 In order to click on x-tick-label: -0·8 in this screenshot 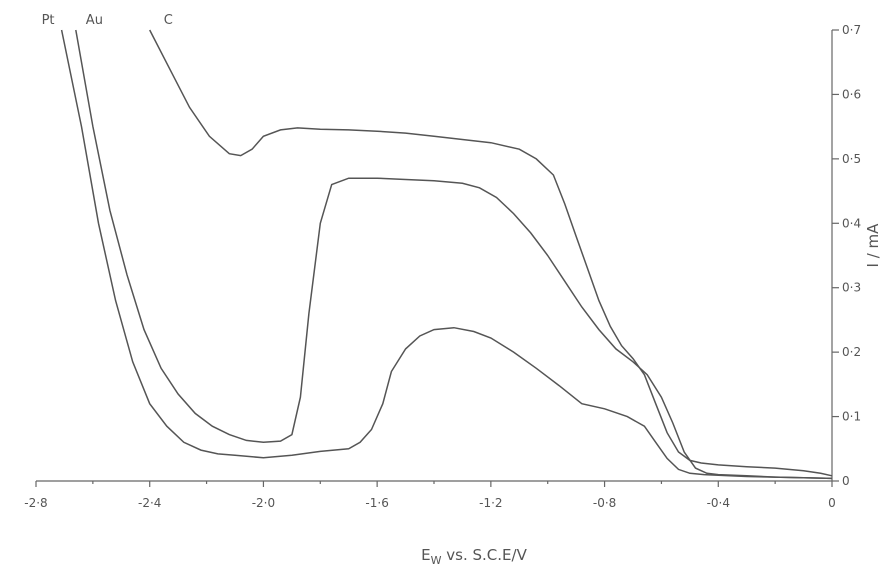, I will do `click(604, 503)`.